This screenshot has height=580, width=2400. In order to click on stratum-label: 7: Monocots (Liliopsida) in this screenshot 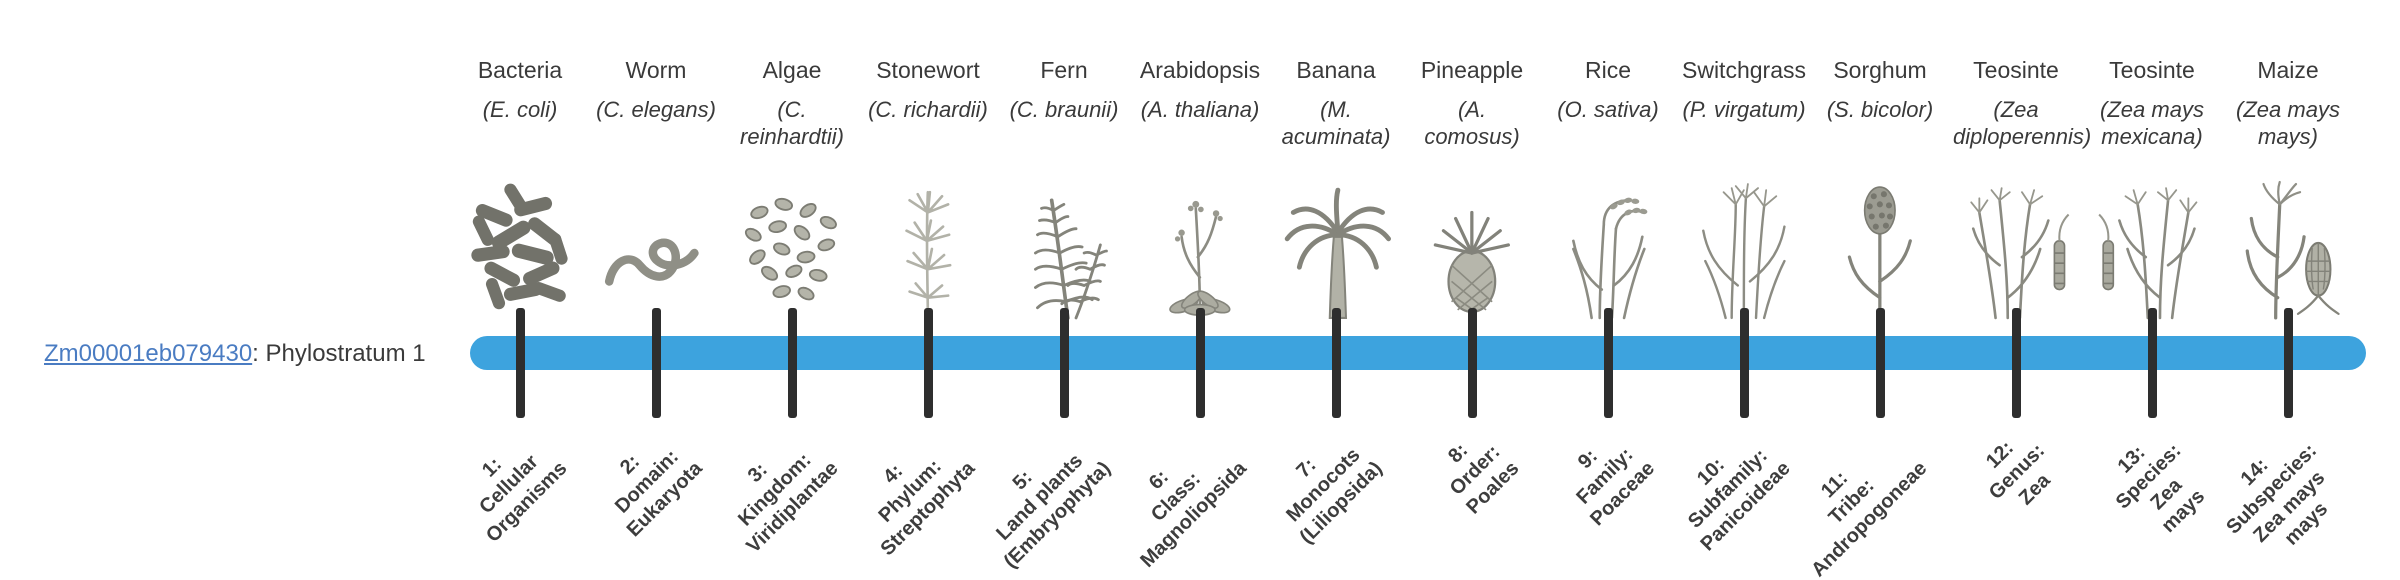, I will do `click(1334, 496)`.